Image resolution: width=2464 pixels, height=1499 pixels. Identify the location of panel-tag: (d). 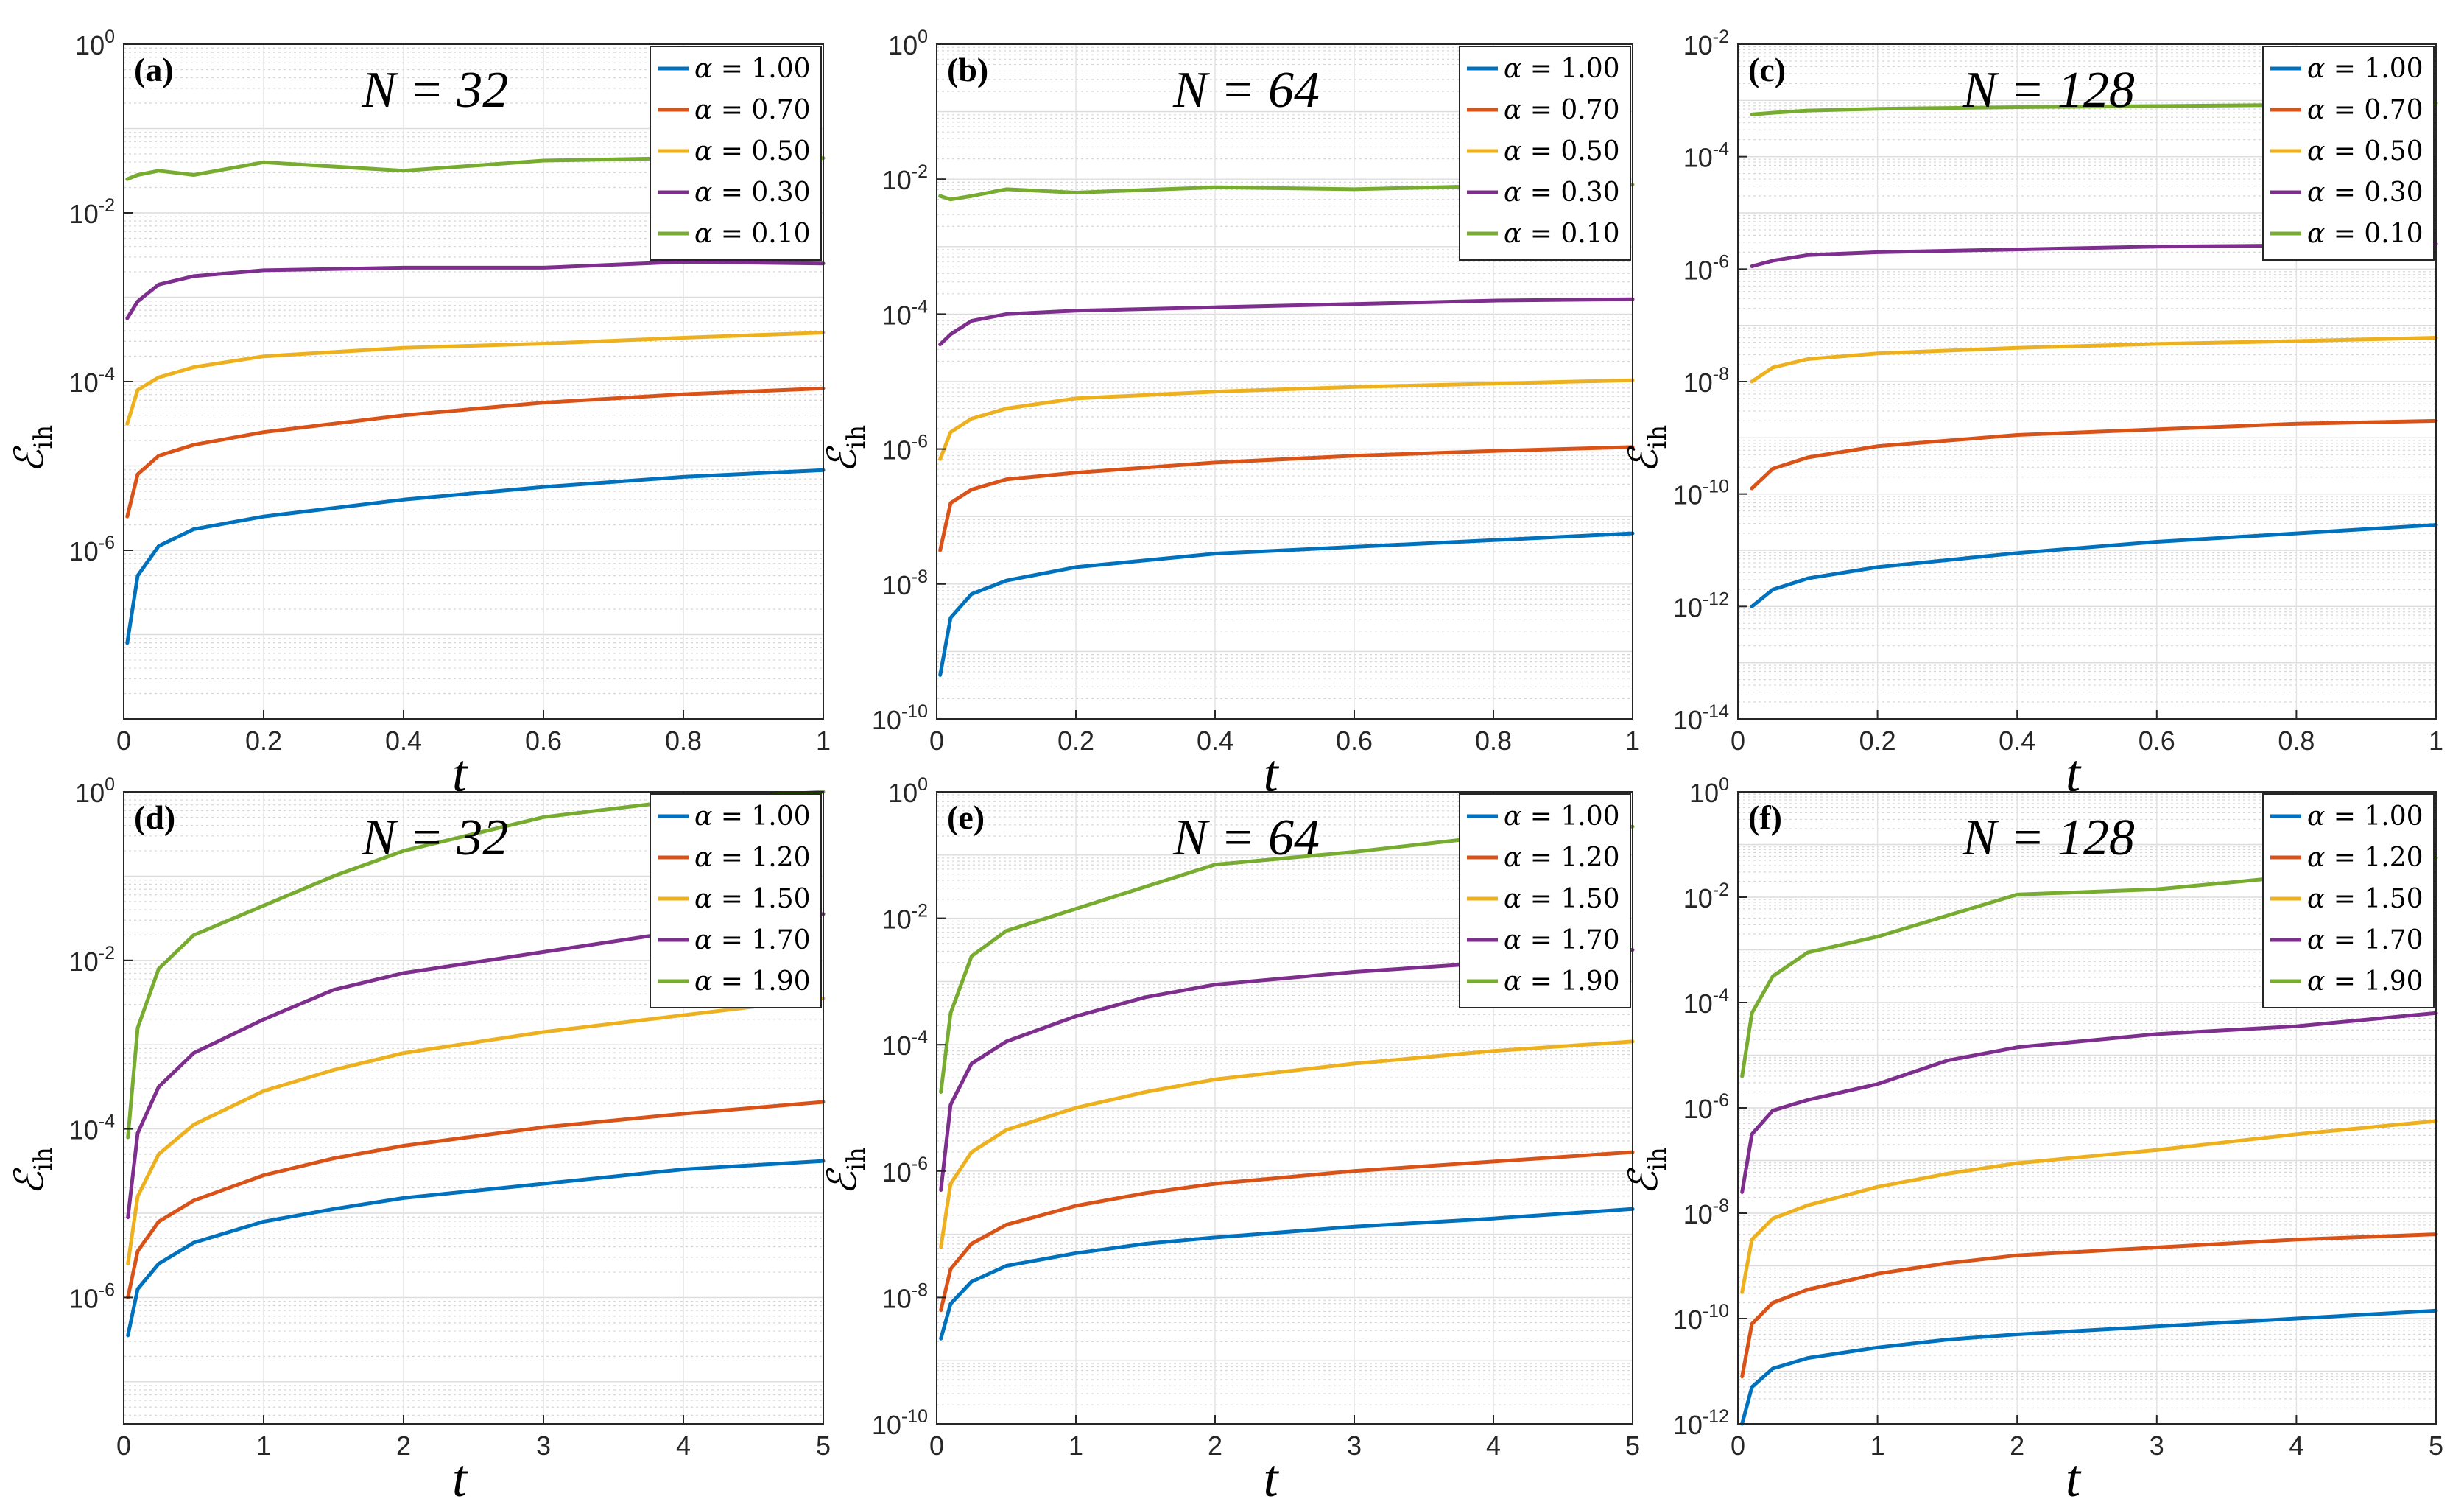
(154, 817).